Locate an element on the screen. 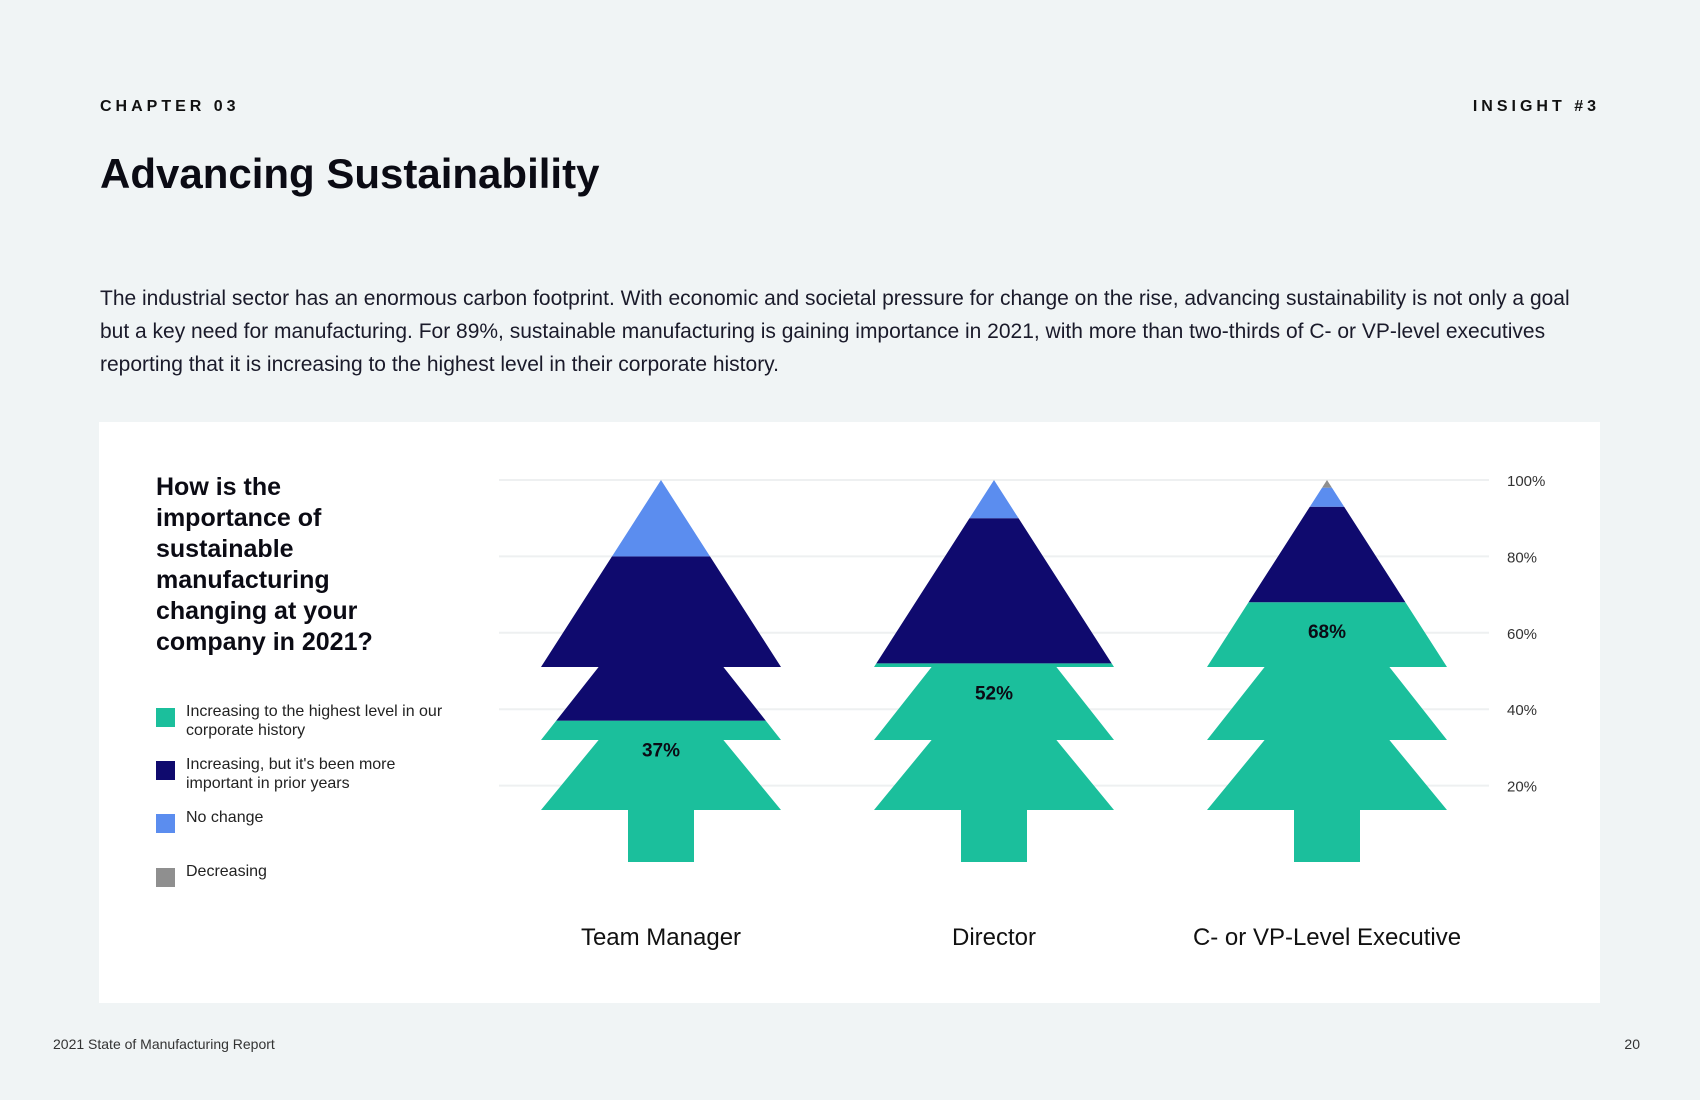 Image resolution: width=1700 pixels, height=1100 pixels. legend-swatch-decreasing is located at coordinates (165, 877).